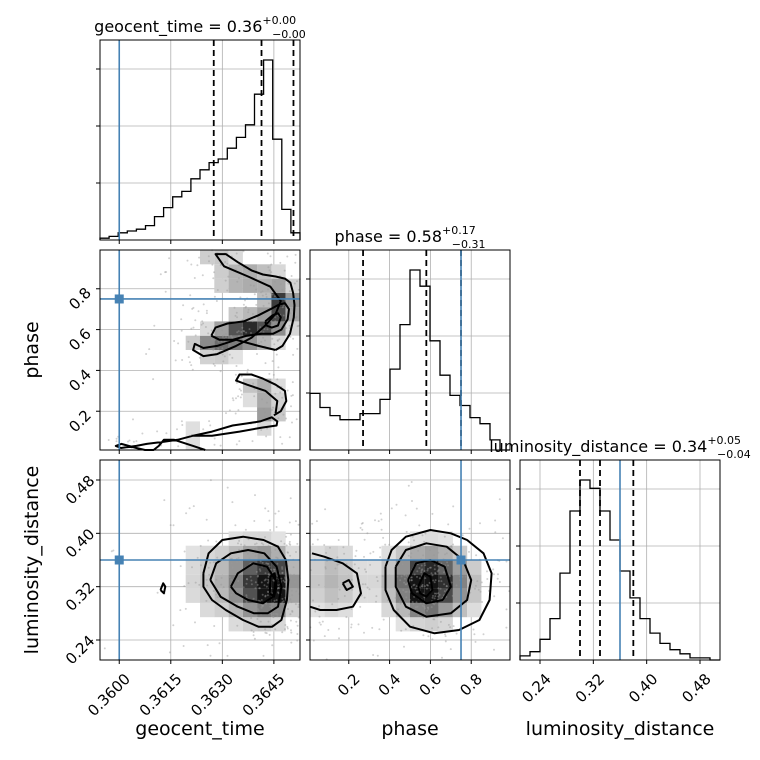 The height and width of the screenshot is (760, 760). I want to click on title-plus: +0.05, so click(724, 440).